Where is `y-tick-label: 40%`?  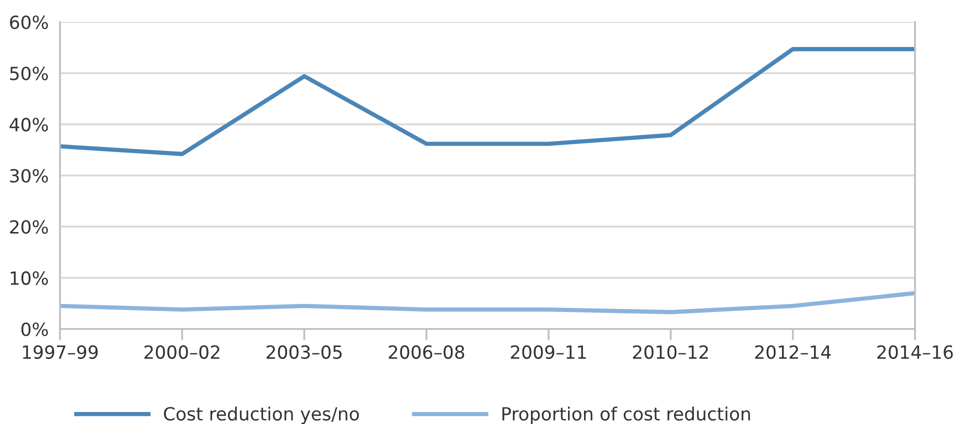 y-tick-label: 40% is located at coordinates (29, 125).